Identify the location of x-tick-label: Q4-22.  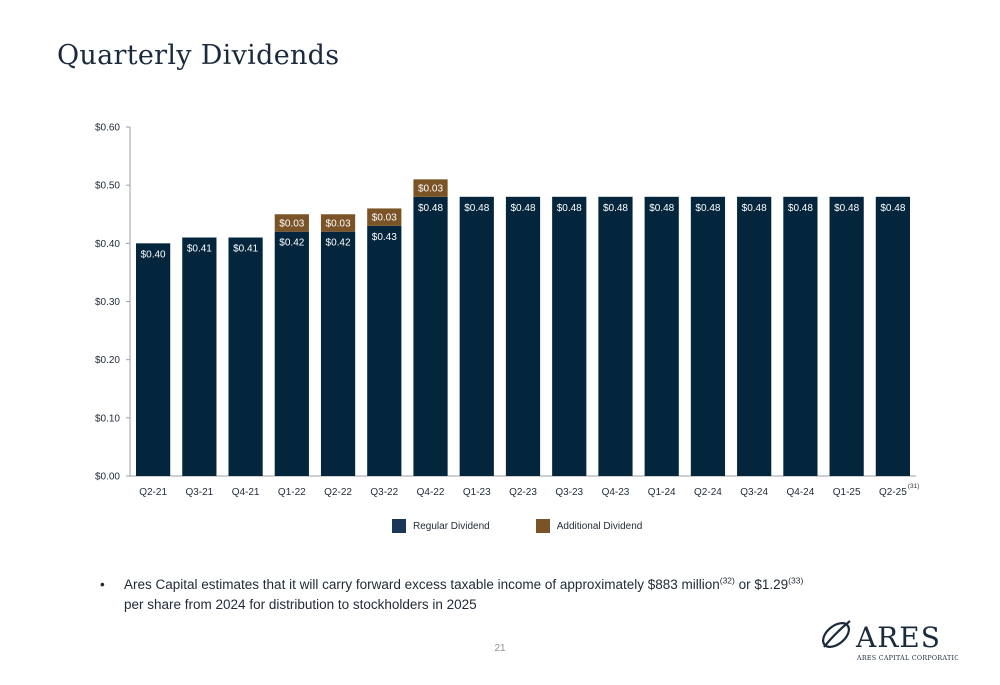
(431, 492).